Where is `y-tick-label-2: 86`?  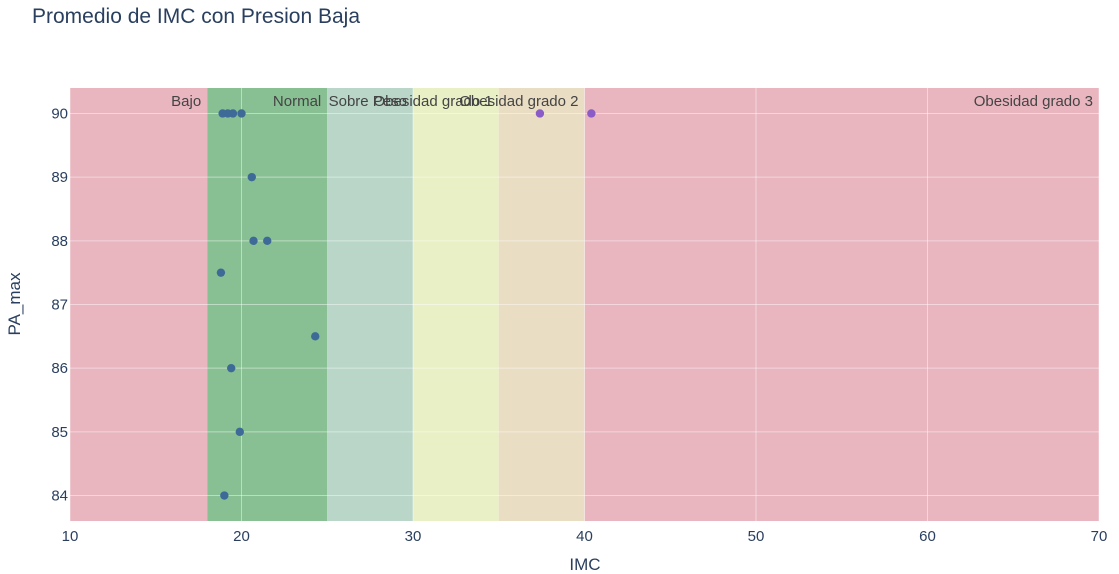 y-tick-label-2: 86 is located at coordinates (59, 368).